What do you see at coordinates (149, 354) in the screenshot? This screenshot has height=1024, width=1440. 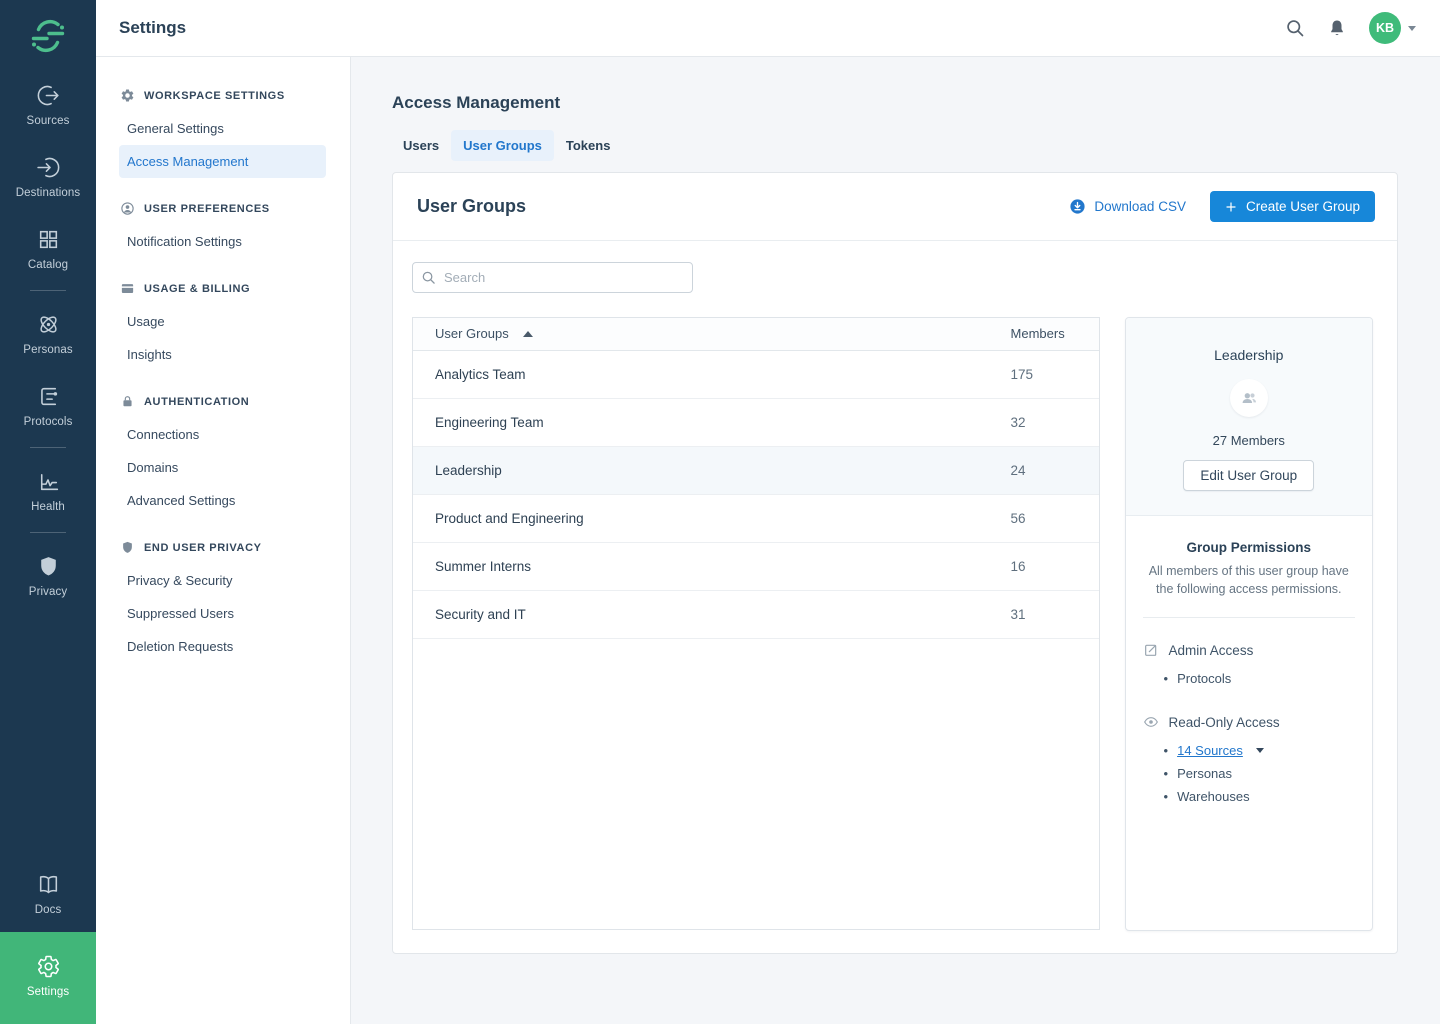 I see `nav-item-insights: Insights` at bounding box center [149, 354].